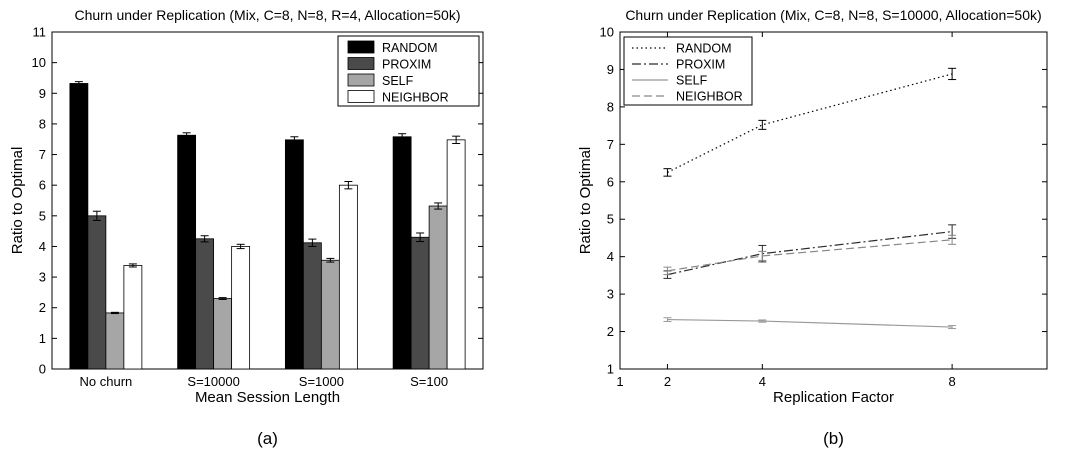 The width and height of the screenshot is (1067, 453). Describe the element at coordinates (106, 381) in the screenshot. I see `x-tick-label: No churn` at that location.